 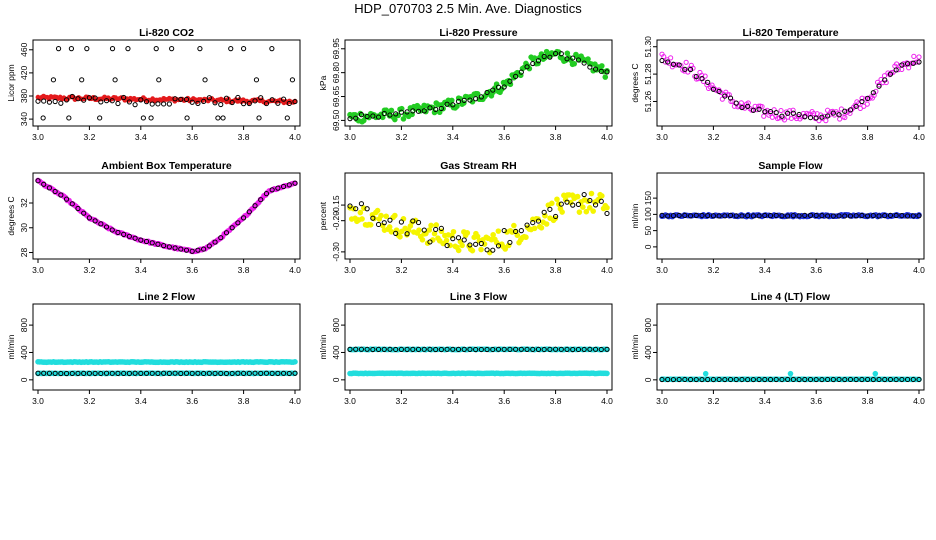 What do you see at coordinates (167, 297) in the screenshot?
I see `panel-title: Line 2 Flow` at bounding box center [167, 297].